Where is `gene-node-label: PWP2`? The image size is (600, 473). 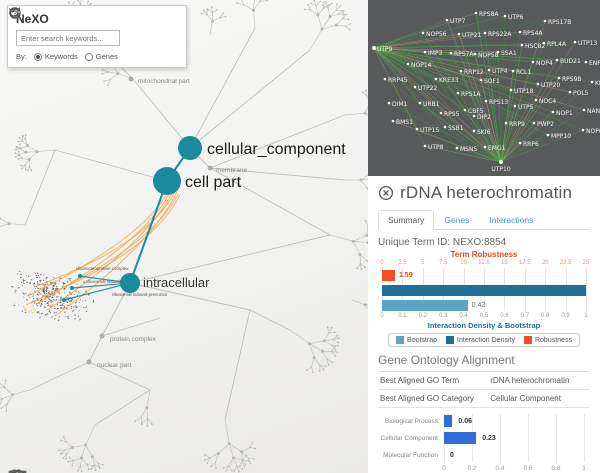 gene-node-label: PWP2 is located at coordinates (545, 124).